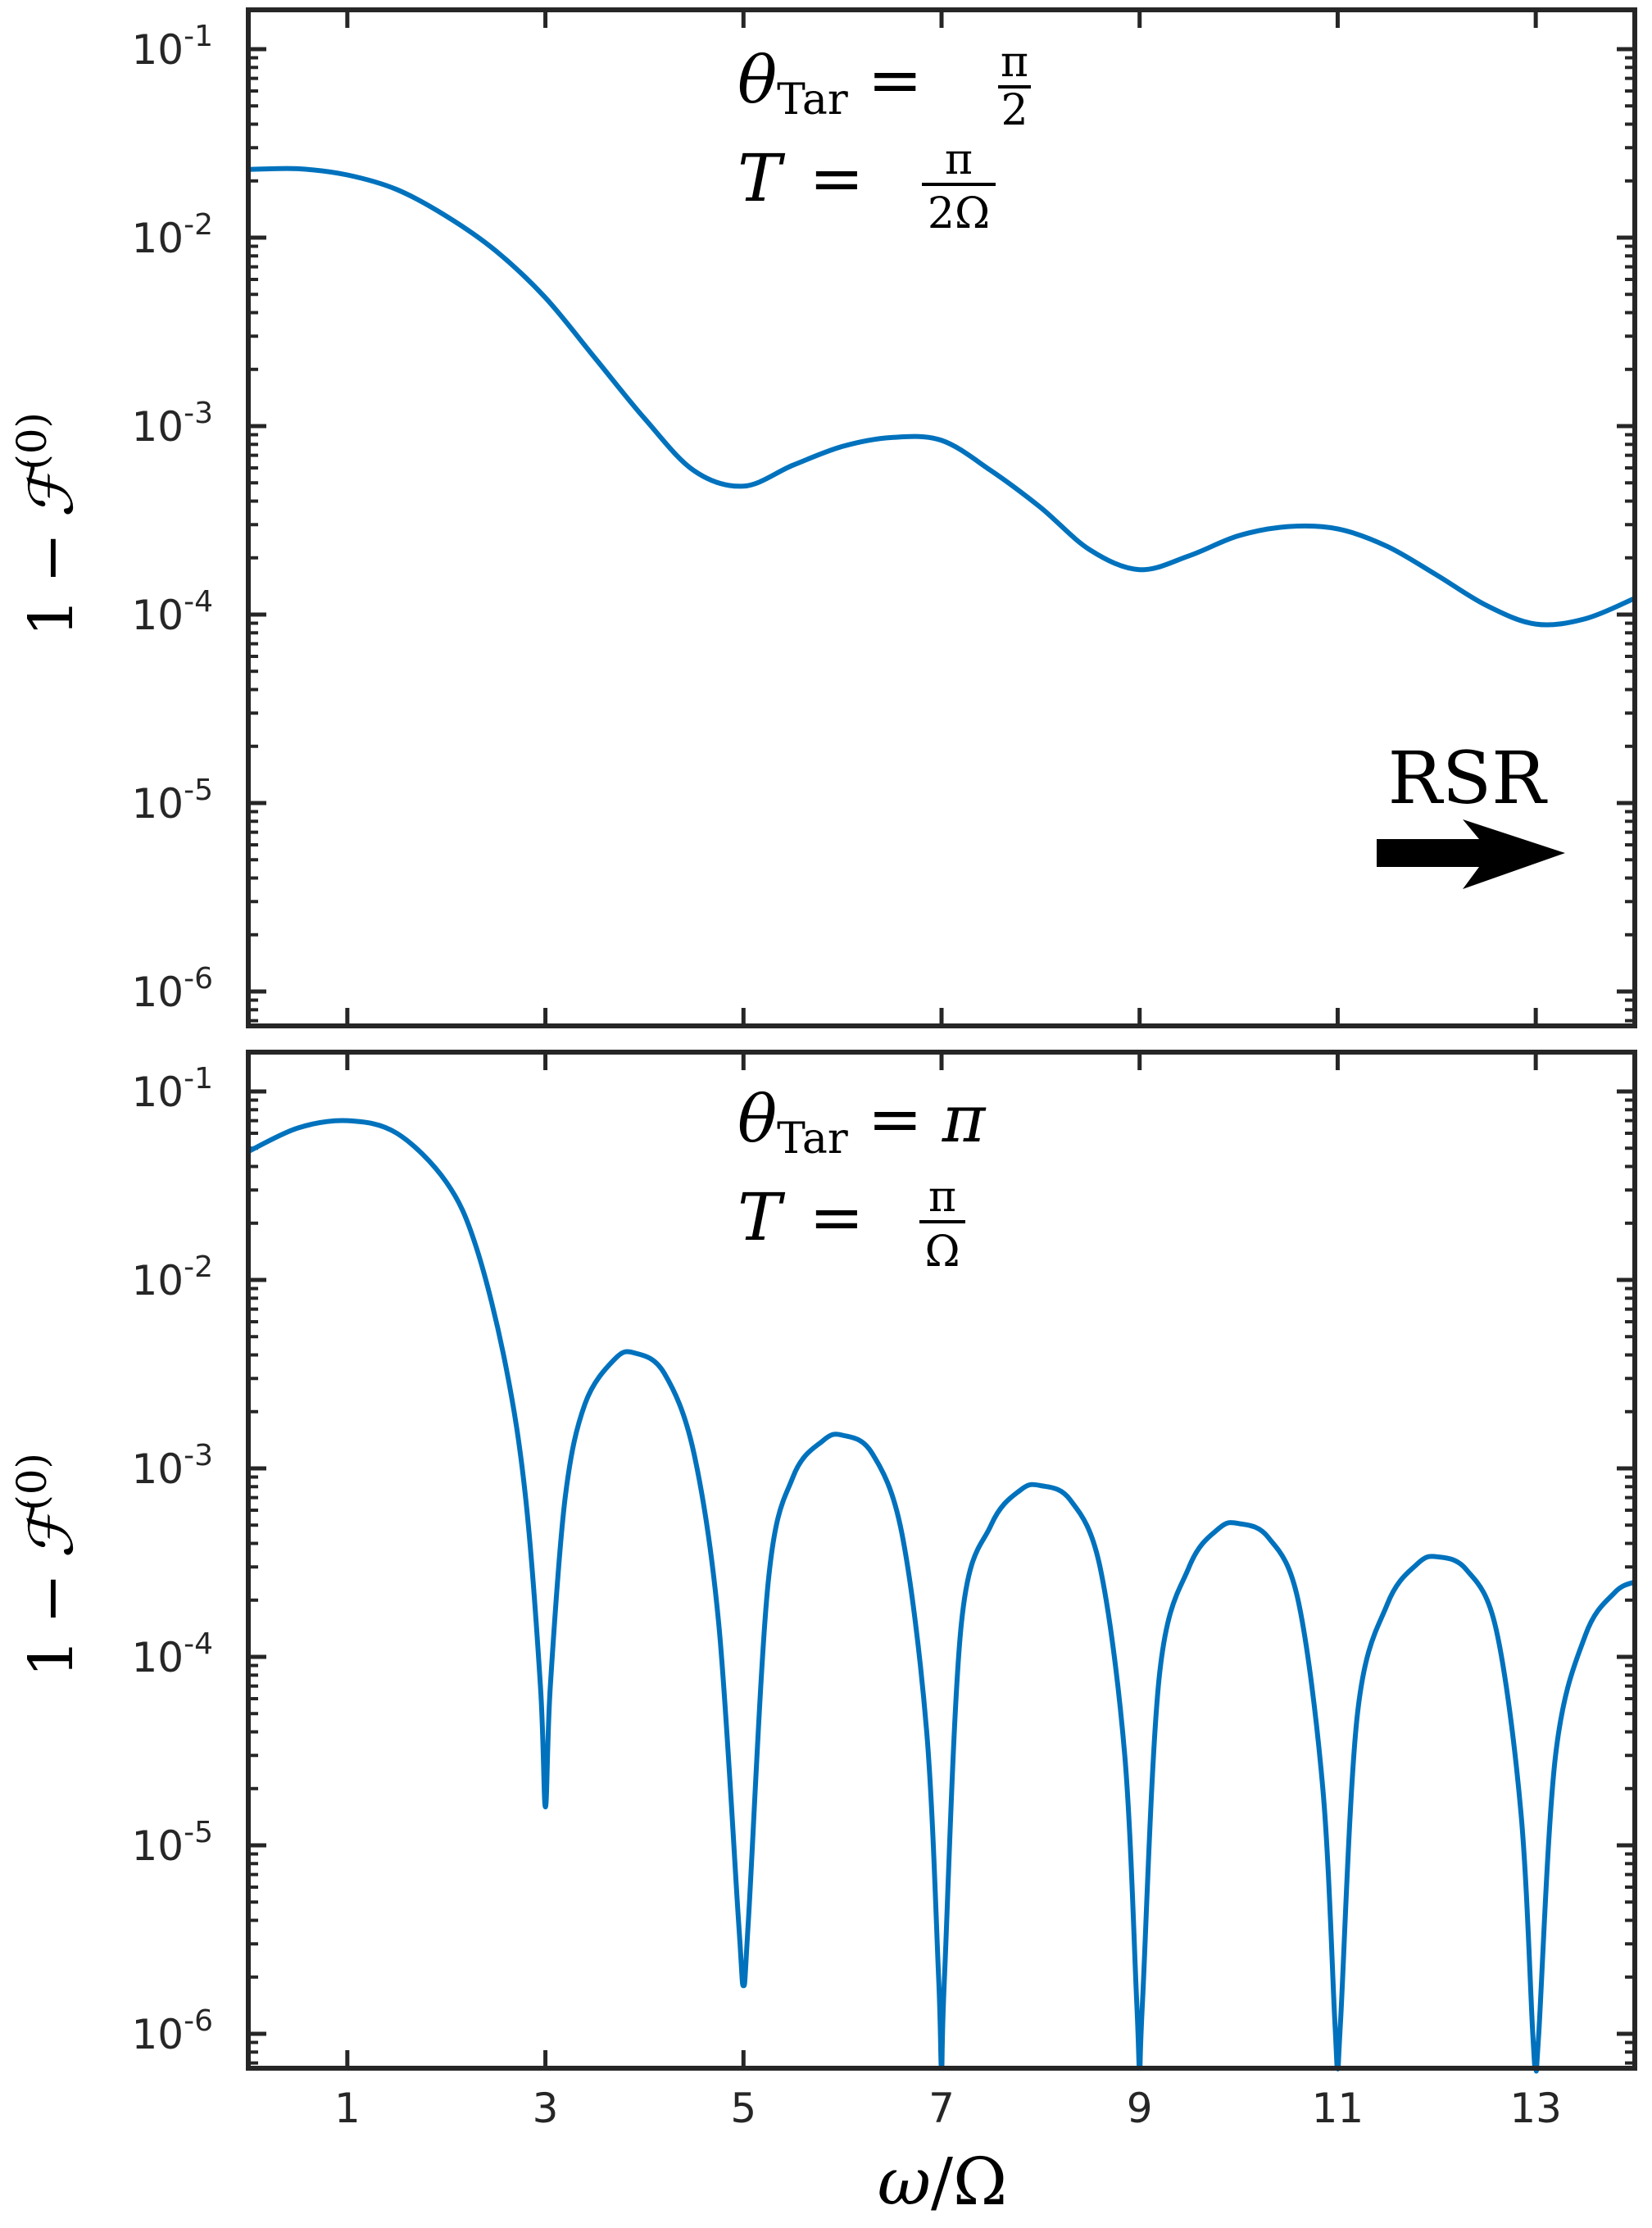 This screenshot has width=1652, height=2228. Describe the element at coordinates (812, 1139) in the screenshot. I see `bottom-theta-subscript: Tar` at that location.